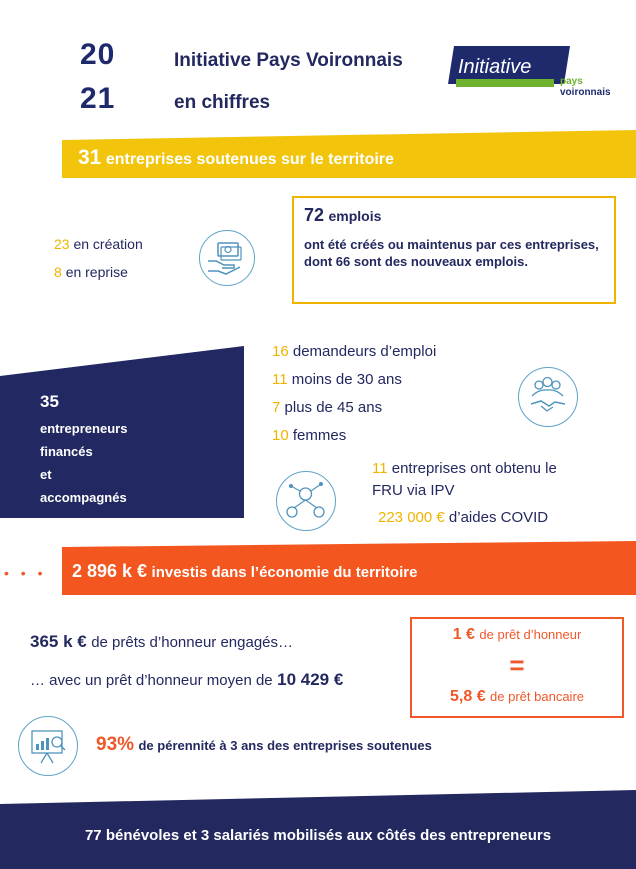  I want to click on entrepreneurs-line2: financés, so click(66, 451).